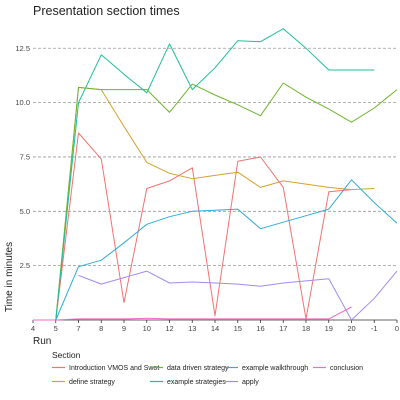 The image size is (400, 400). Describe the element at coordinates (147, 328) in the screenshot. I see `x-tick-label: 10` at that location.